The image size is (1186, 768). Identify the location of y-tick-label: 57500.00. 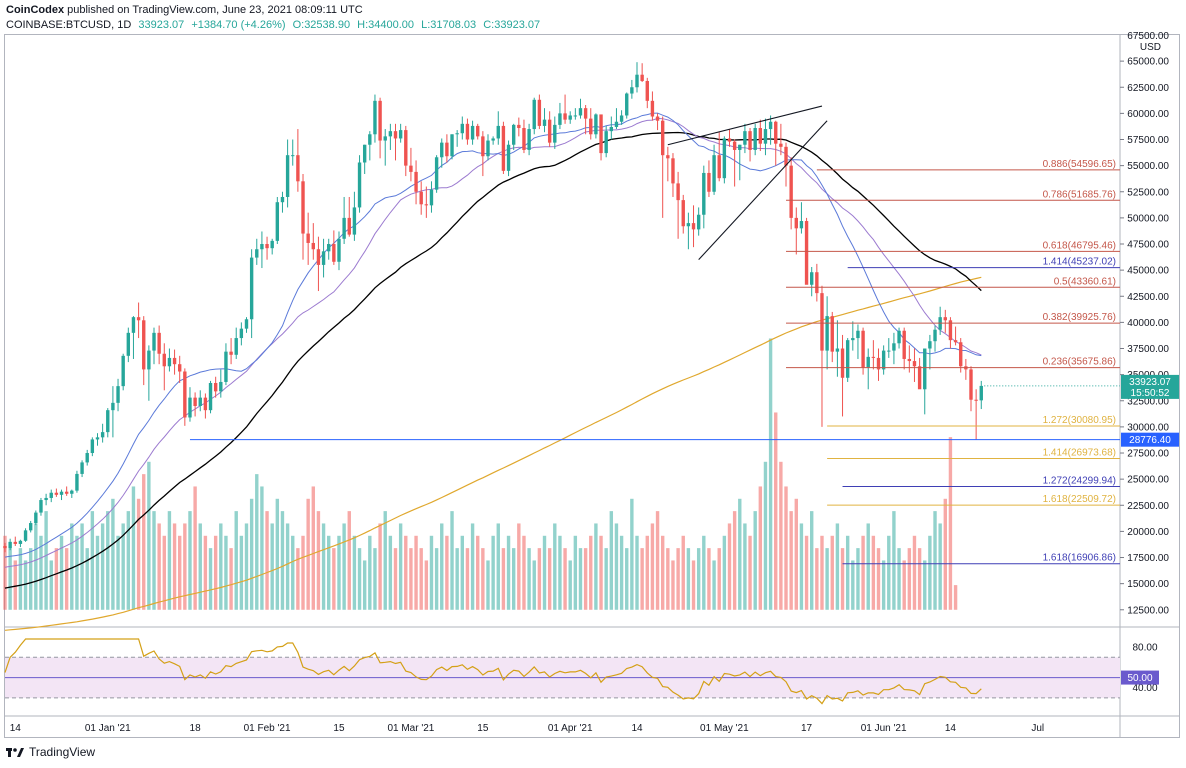
(1148, 140).